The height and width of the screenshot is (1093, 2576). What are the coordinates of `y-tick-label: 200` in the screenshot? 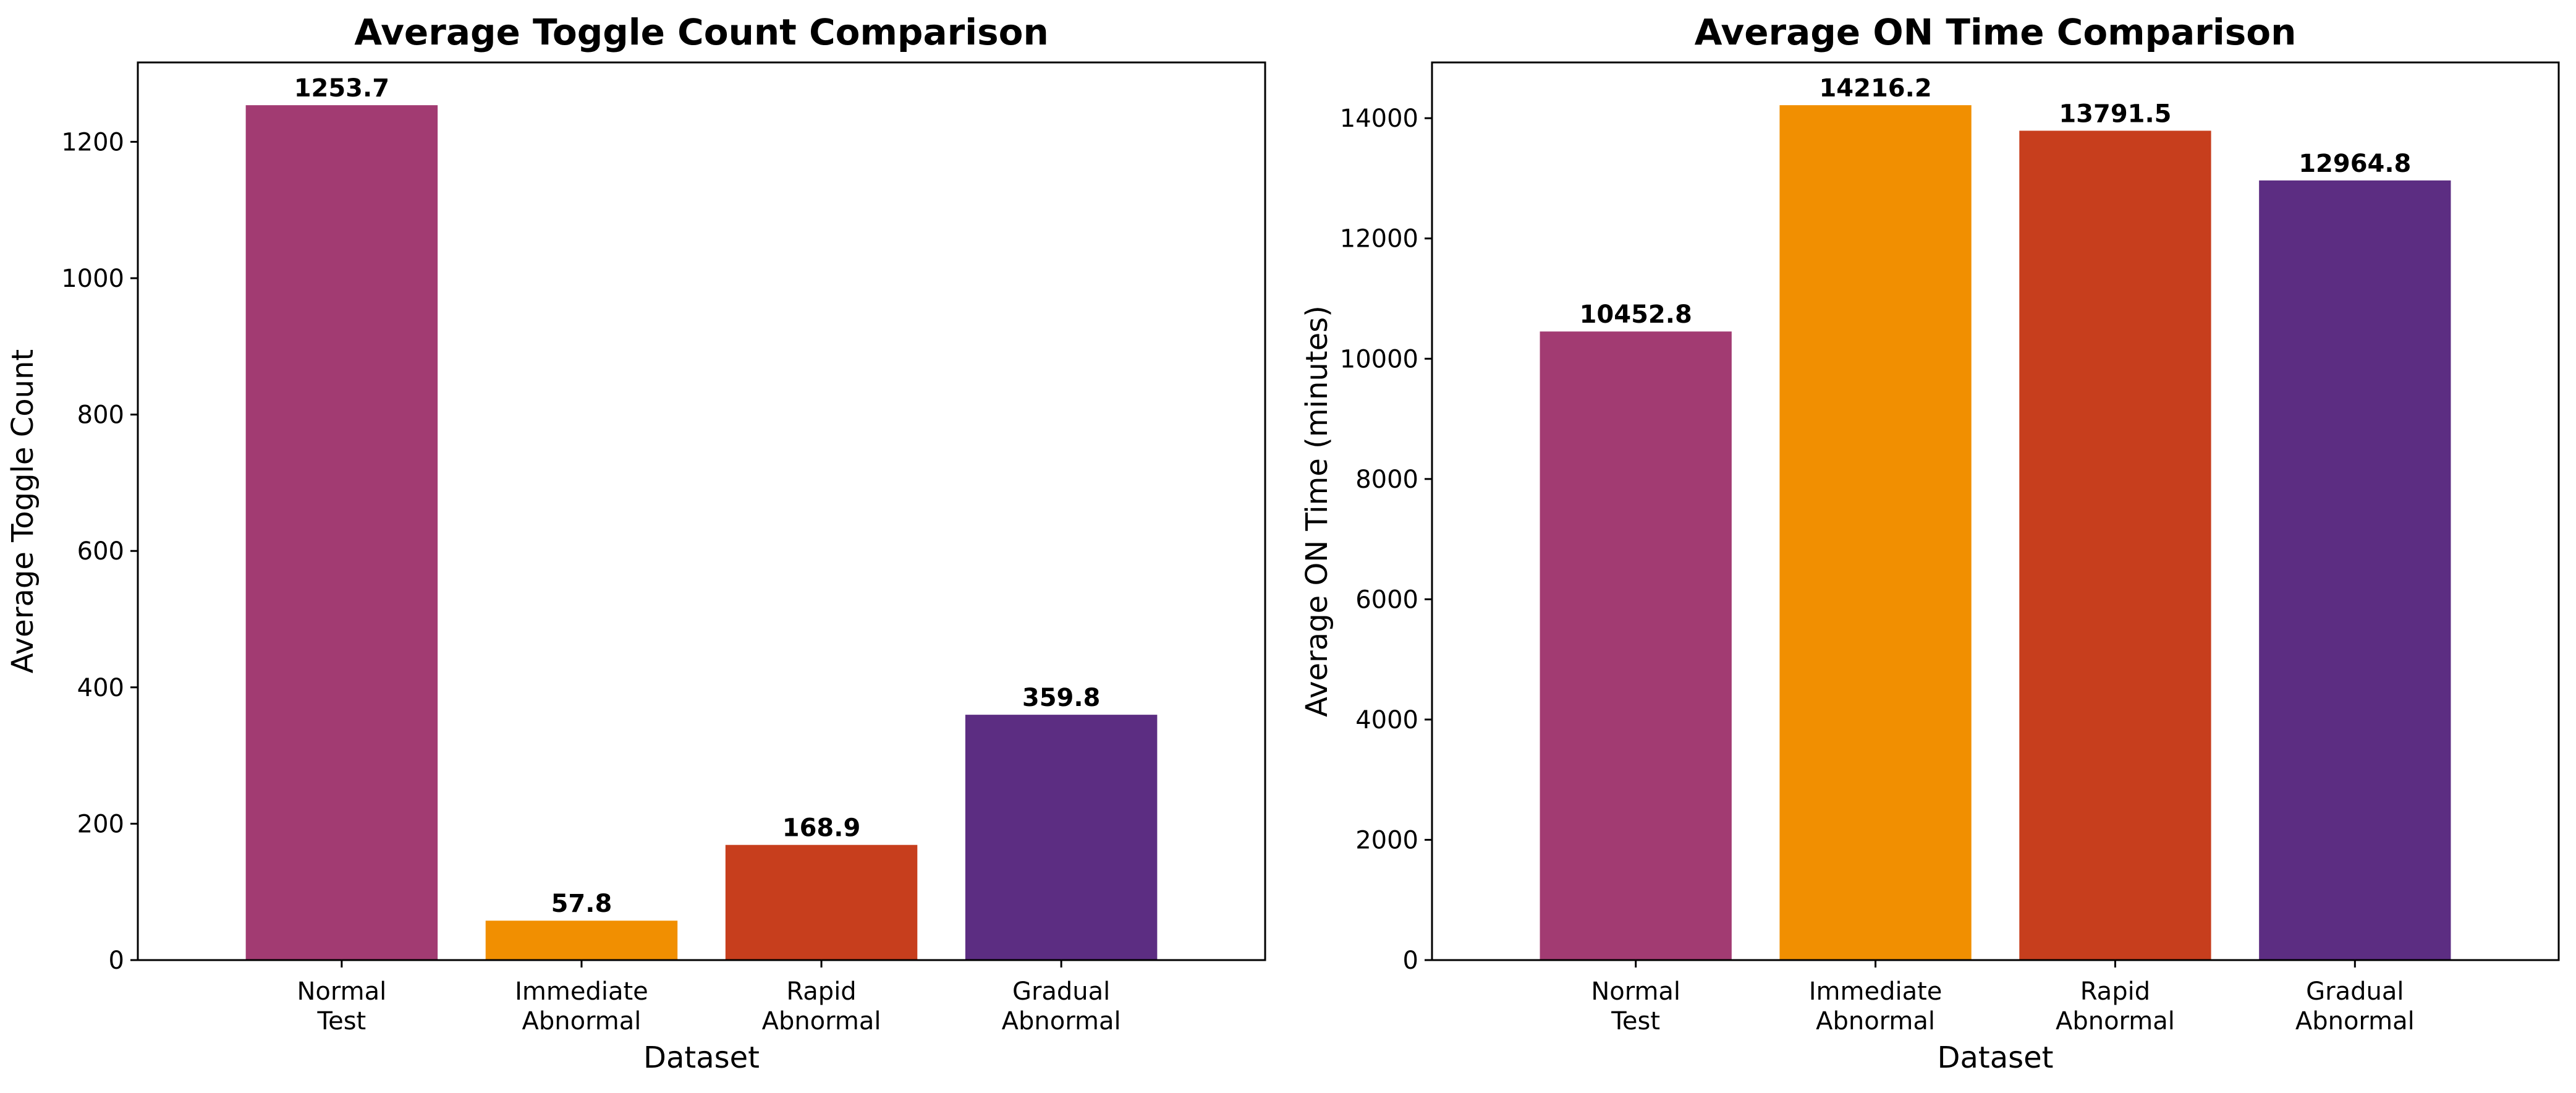 It's located at (100, 824).